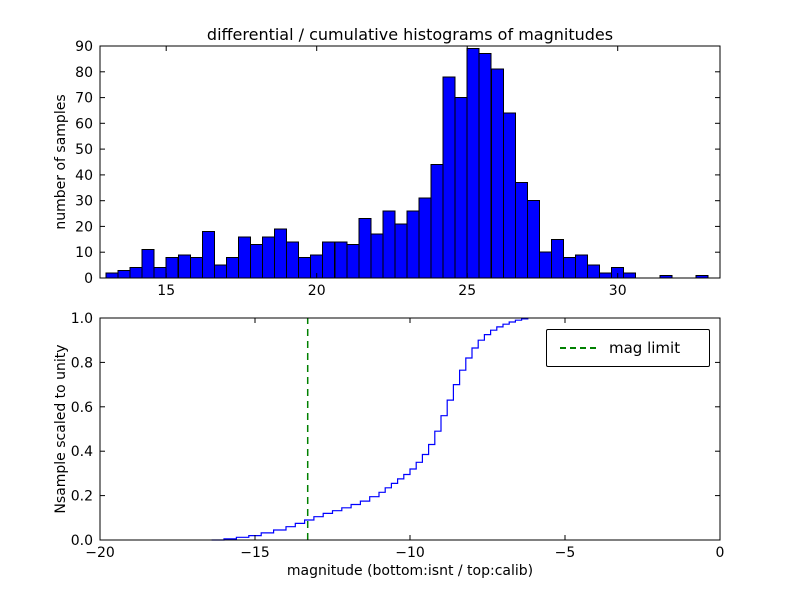 This screenshot has height=600, width=800. What do you see at coordinates (317, 291) in the screenshot?
I see `x-tick-label: 20` at bounding box center [317, 291].